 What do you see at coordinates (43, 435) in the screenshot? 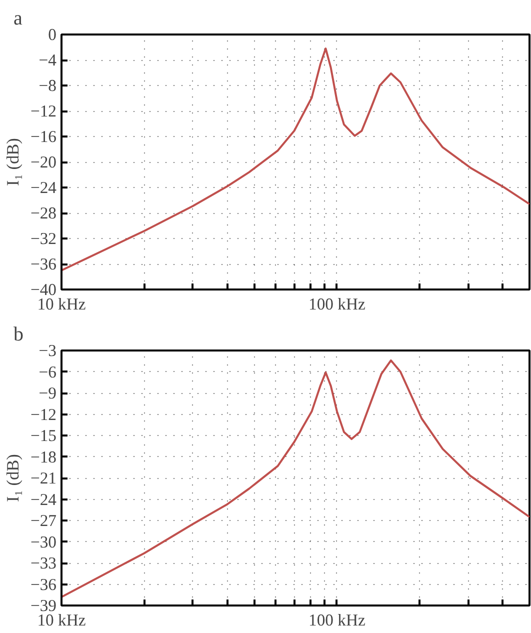
I see `y-tick-label: −15` at bounding box center [43, 435].